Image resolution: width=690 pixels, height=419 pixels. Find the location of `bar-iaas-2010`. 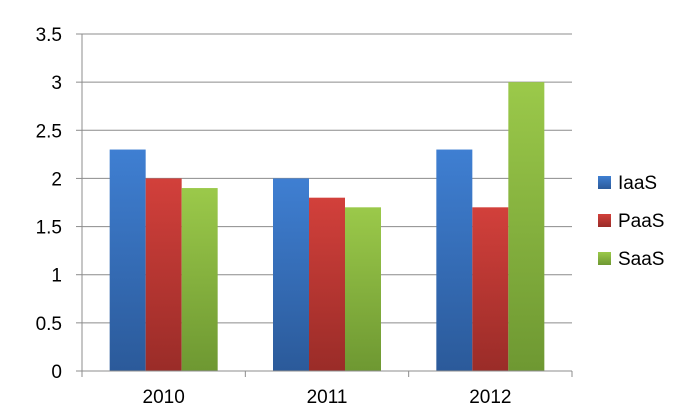

bar-iaas-2010 is located at coordinates (127, 260).